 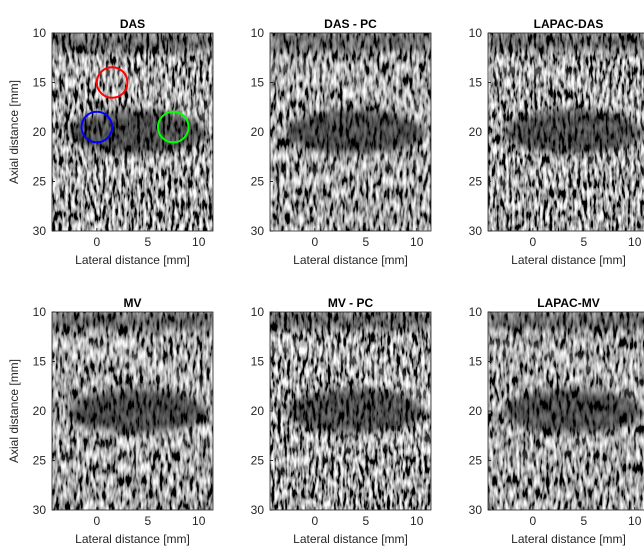 I want to click on panel-title: MV - PC, so click(x=351, y=303).